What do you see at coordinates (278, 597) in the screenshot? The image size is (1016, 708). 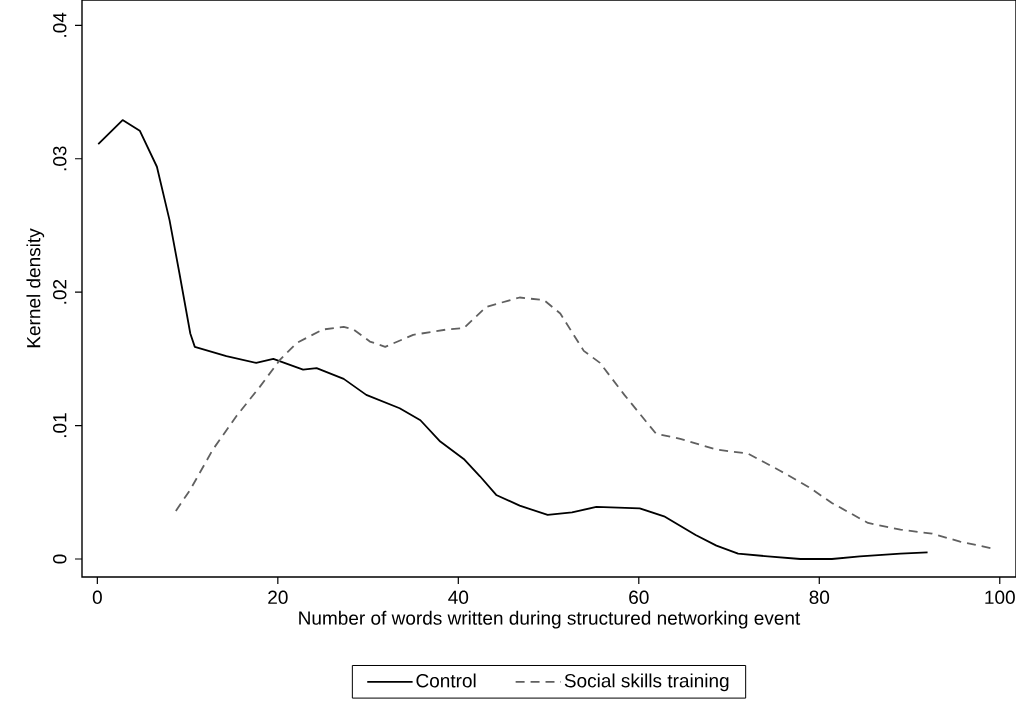 I see `x-tick-label: 20` at bounding box center [278, 597].